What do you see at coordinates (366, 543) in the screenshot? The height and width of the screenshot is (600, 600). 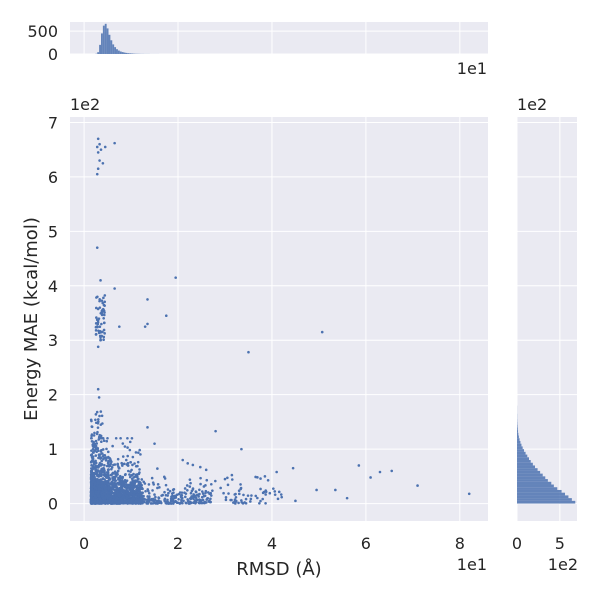 I see `x-tick-label: 6` at bounding box center [366, 543].